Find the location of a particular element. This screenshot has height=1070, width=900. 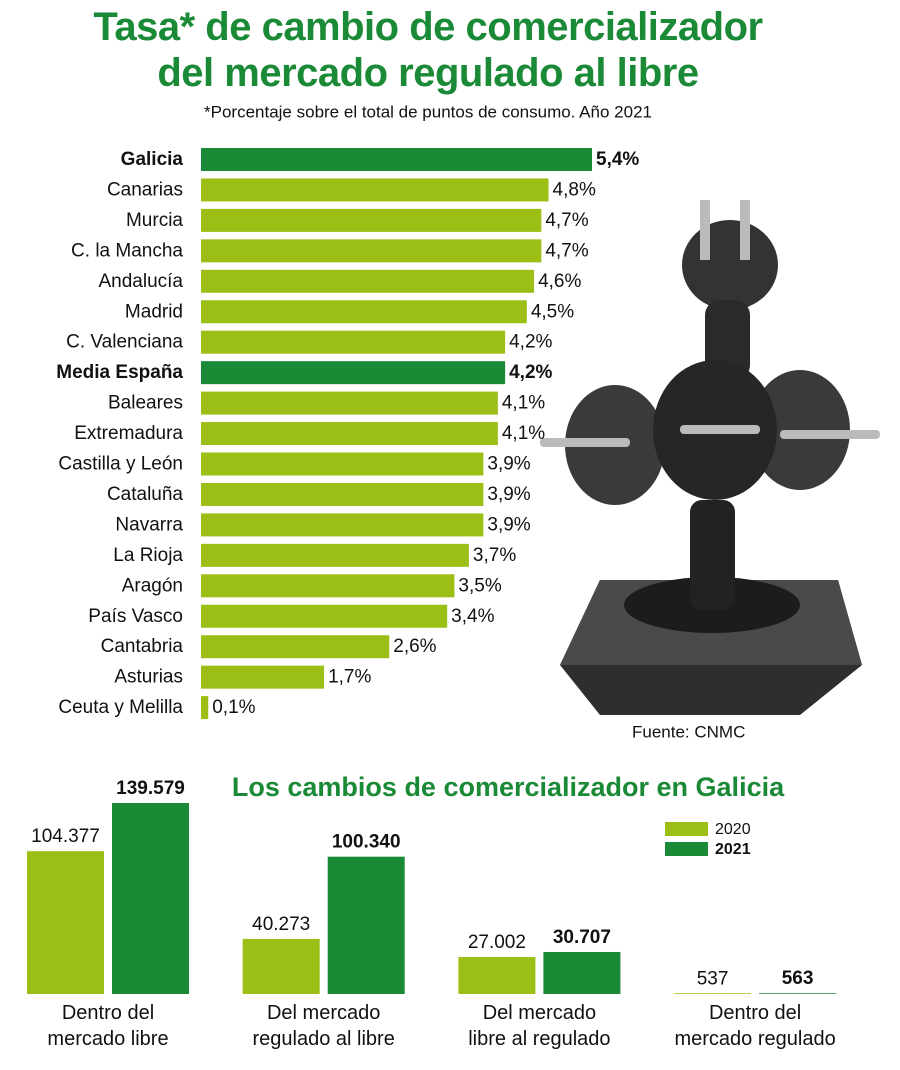

value-label: 0,1% is located at coordinates (233, 707).